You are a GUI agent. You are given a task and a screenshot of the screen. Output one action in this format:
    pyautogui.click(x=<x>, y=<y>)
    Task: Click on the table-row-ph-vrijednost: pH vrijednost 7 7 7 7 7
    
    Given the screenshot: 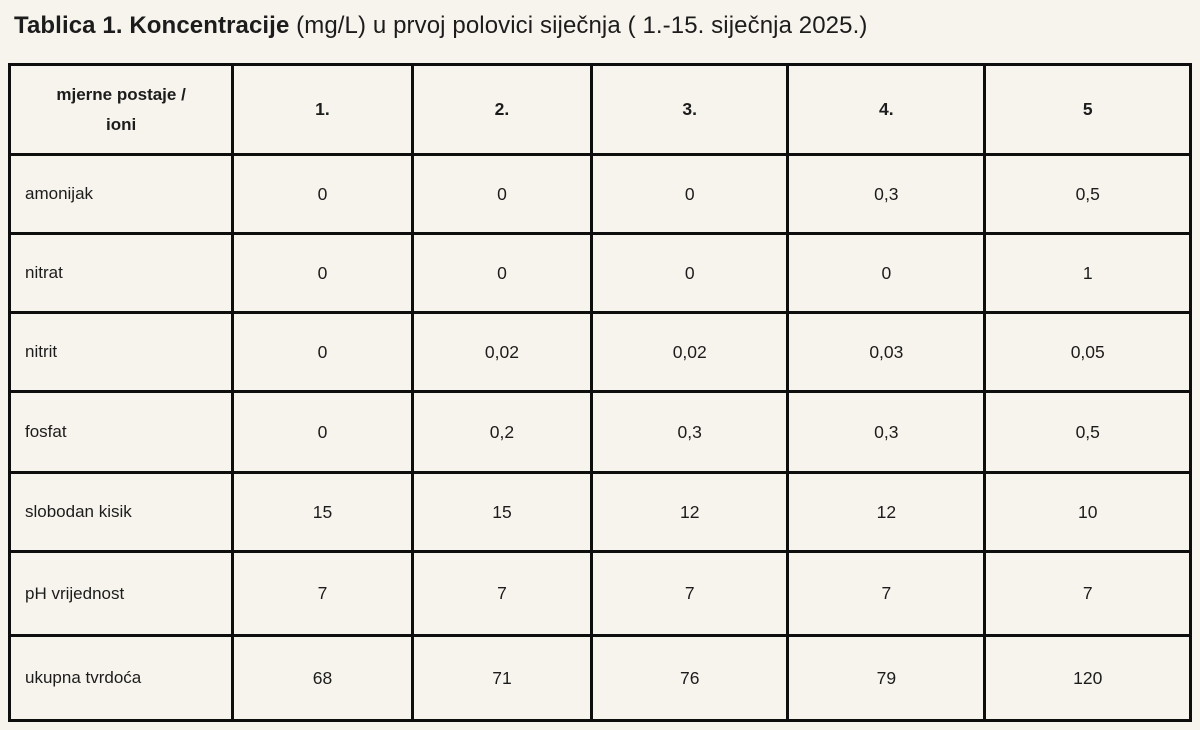 What is the action you would take?
    pyautogui.click(x=599, y=594)
    